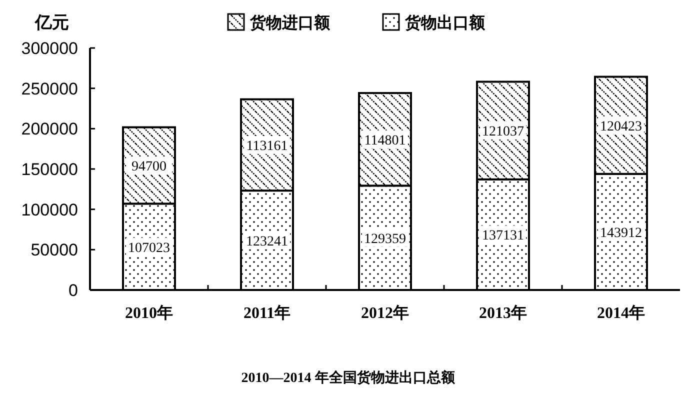  What do you see at coordinates (445, 23) in the screenshot?
I see `legend-label: 货物出口额` at bounding box center [445, 23].